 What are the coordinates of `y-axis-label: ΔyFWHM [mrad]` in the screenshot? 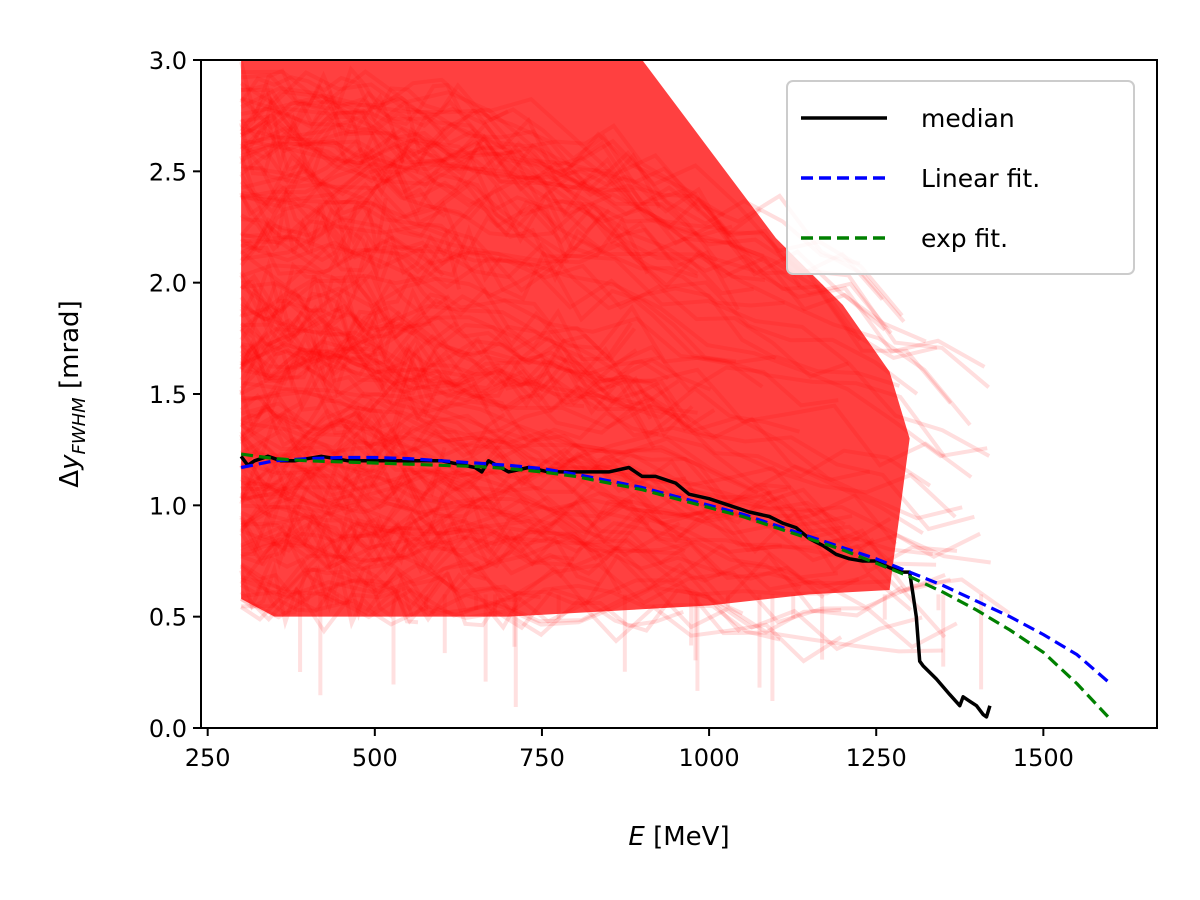 It's located at (72, 393).